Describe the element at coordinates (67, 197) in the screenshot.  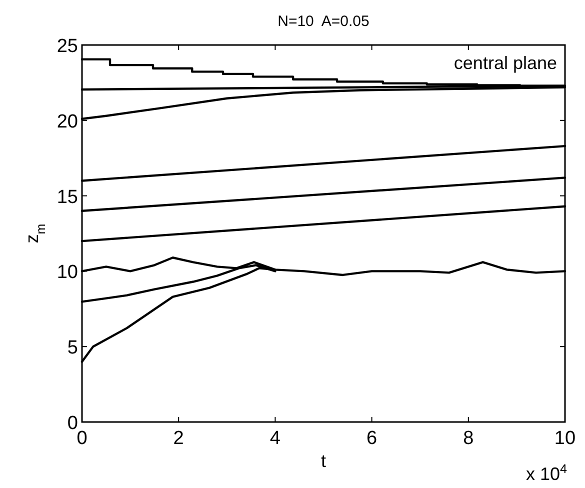
I see `y-tick-label: 15` at that location.